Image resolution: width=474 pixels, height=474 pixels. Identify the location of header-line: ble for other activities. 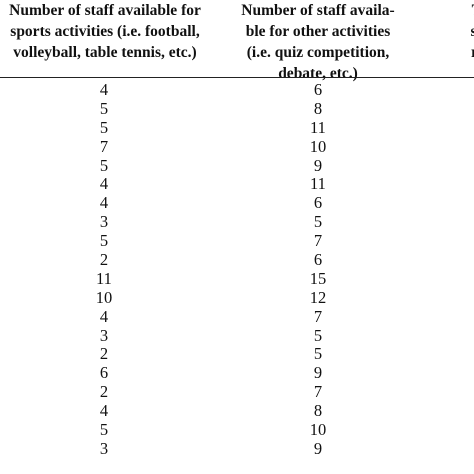
(318, 31).